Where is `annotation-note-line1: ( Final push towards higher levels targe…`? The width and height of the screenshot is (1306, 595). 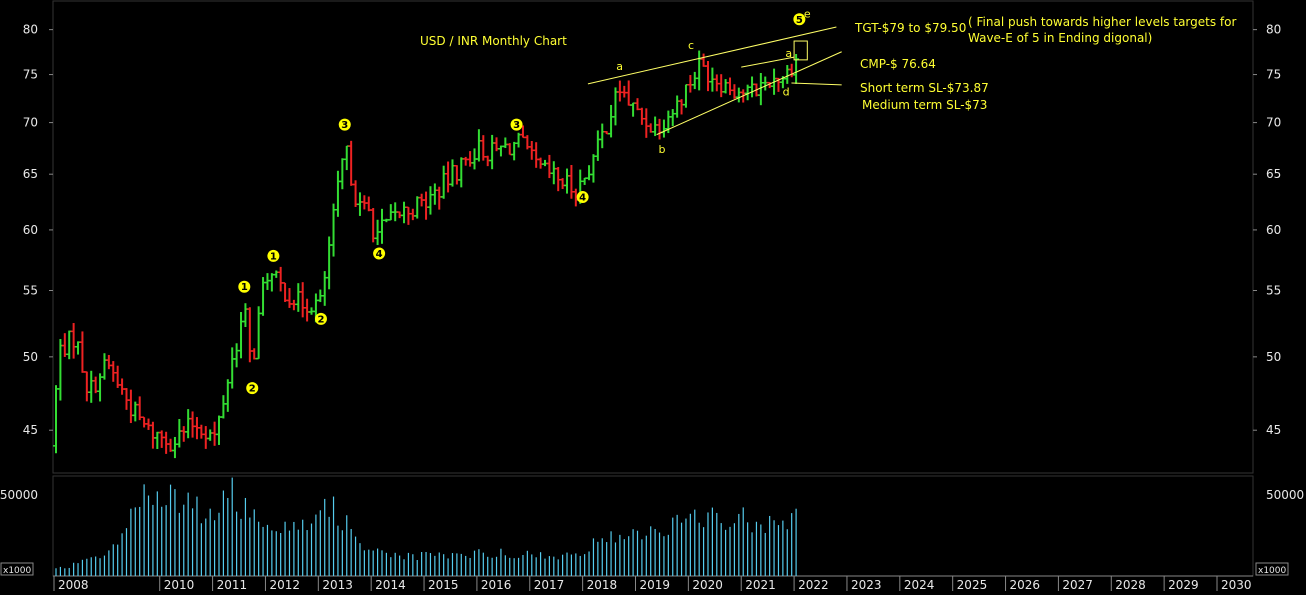 annotation-note-line1: ( Final push towards higher levels targe… is located at coordinates (1102, 22).